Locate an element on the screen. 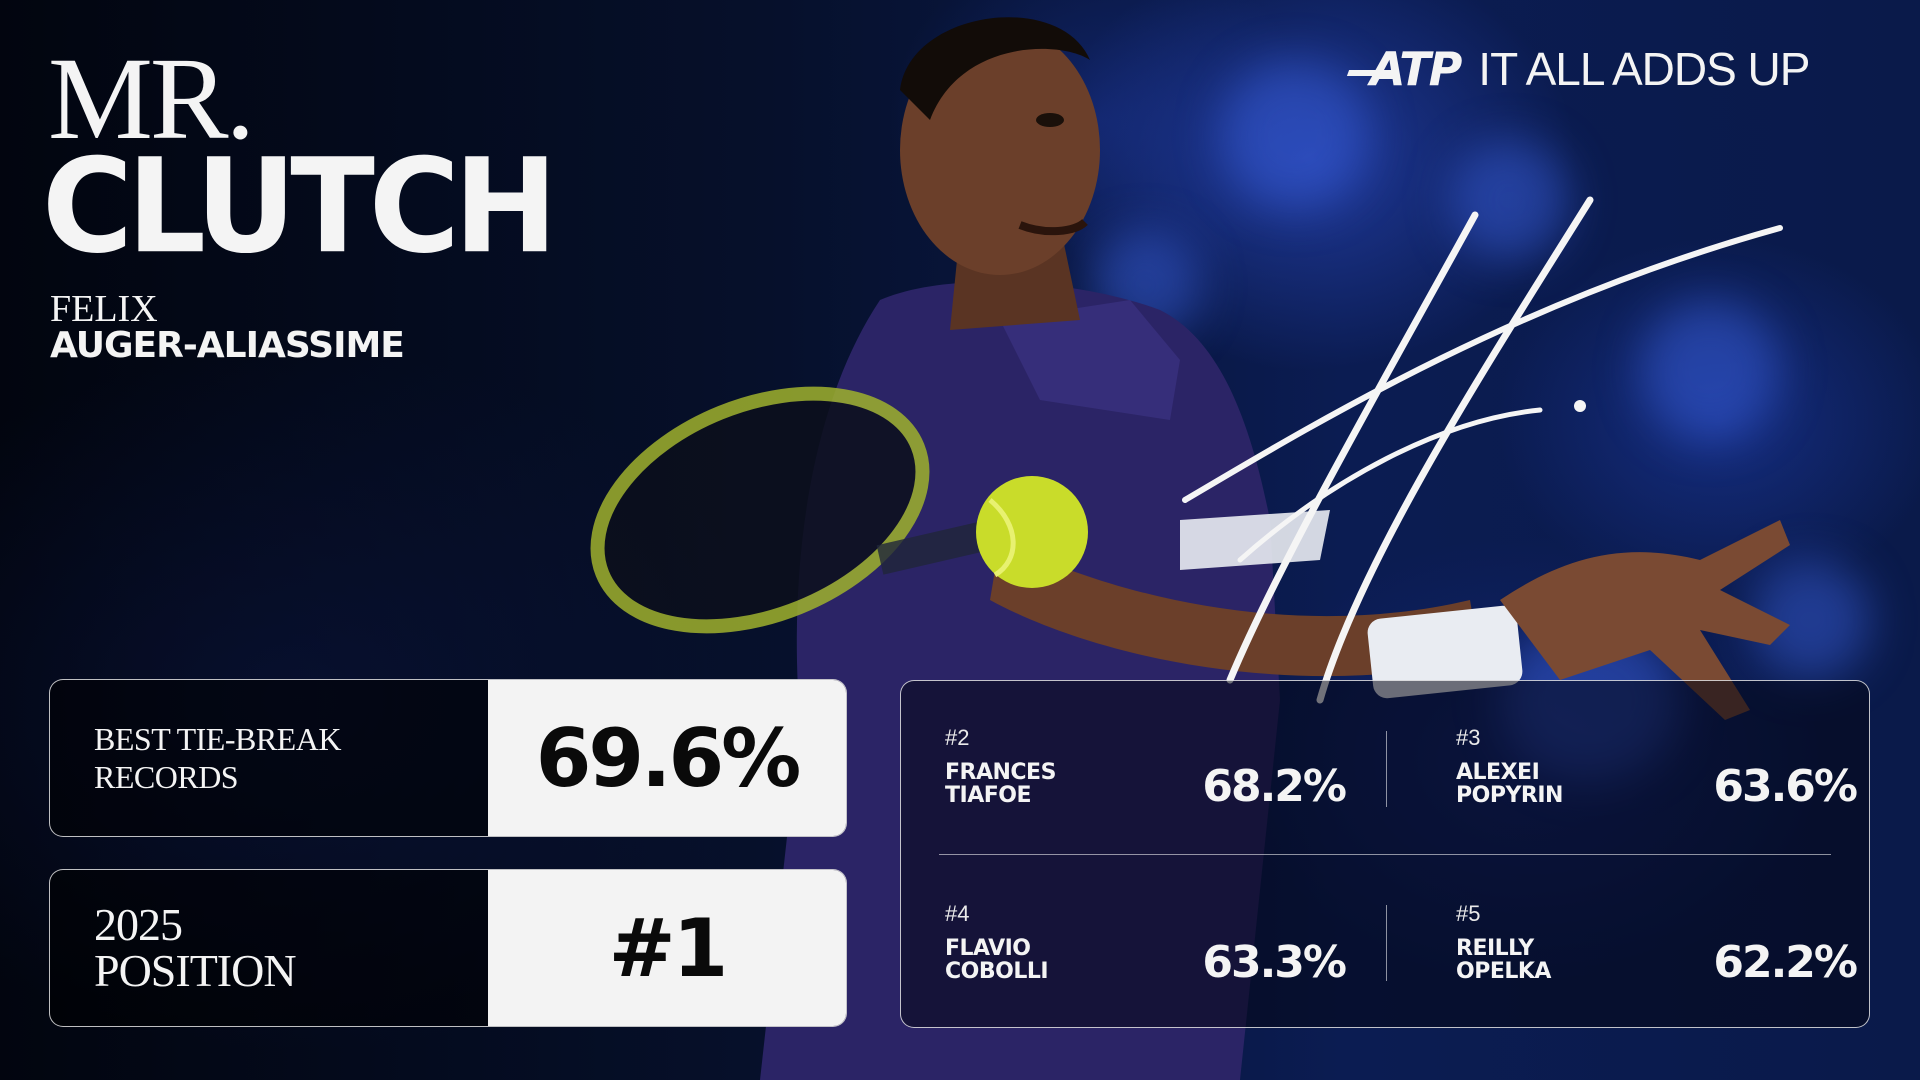 The image size is (1920, 1080). player-last-name: AUGER-ALIASSIME is located at coordinates (227, 345).